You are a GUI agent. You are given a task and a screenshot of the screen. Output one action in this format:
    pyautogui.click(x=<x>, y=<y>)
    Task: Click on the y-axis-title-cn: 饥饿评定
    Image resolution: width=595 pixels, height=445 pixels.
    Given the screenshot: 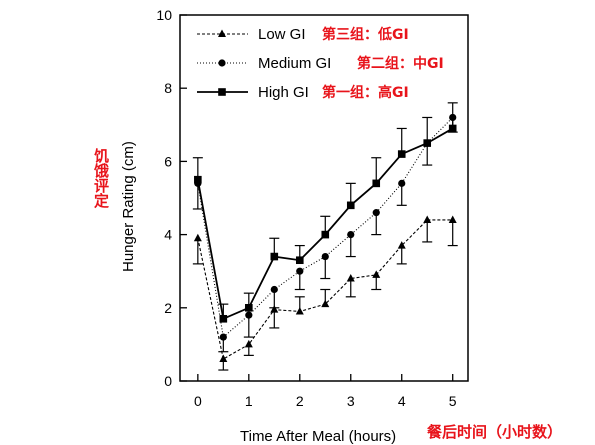 What is the action you would take?
    pyautogui.click(x=101, y=178)
    